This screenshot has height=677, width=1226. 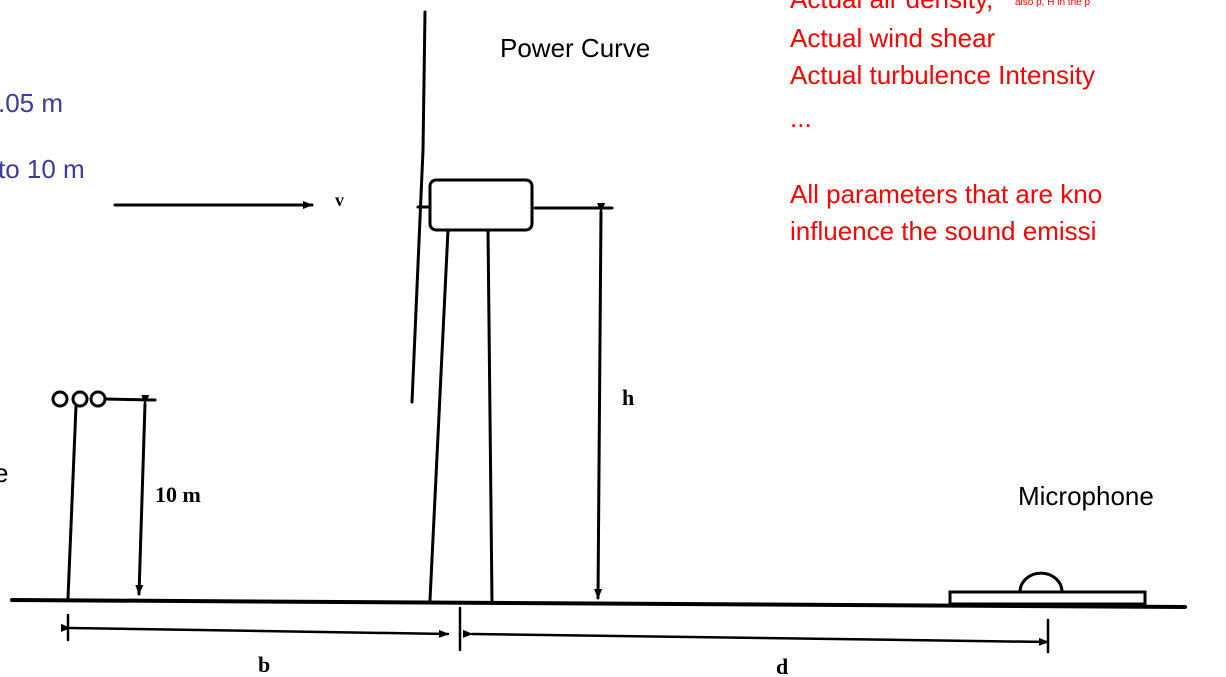 What do you see at coordinates (1041, 582) in the screenshot?
I see `microphone` at bounding box center [1041, 582].